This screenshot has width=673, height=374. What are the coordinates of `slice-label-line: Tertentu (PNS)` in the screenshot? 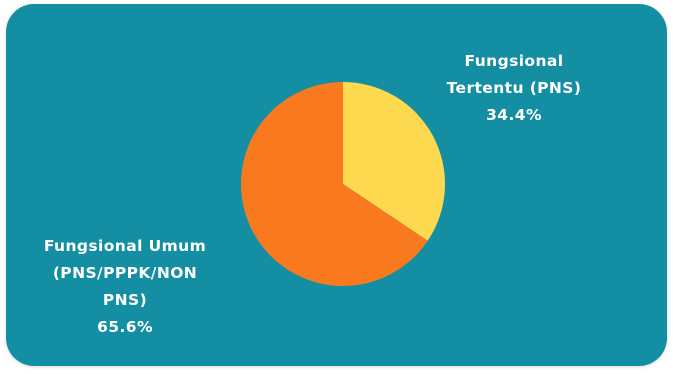 It's located at (514, 88).